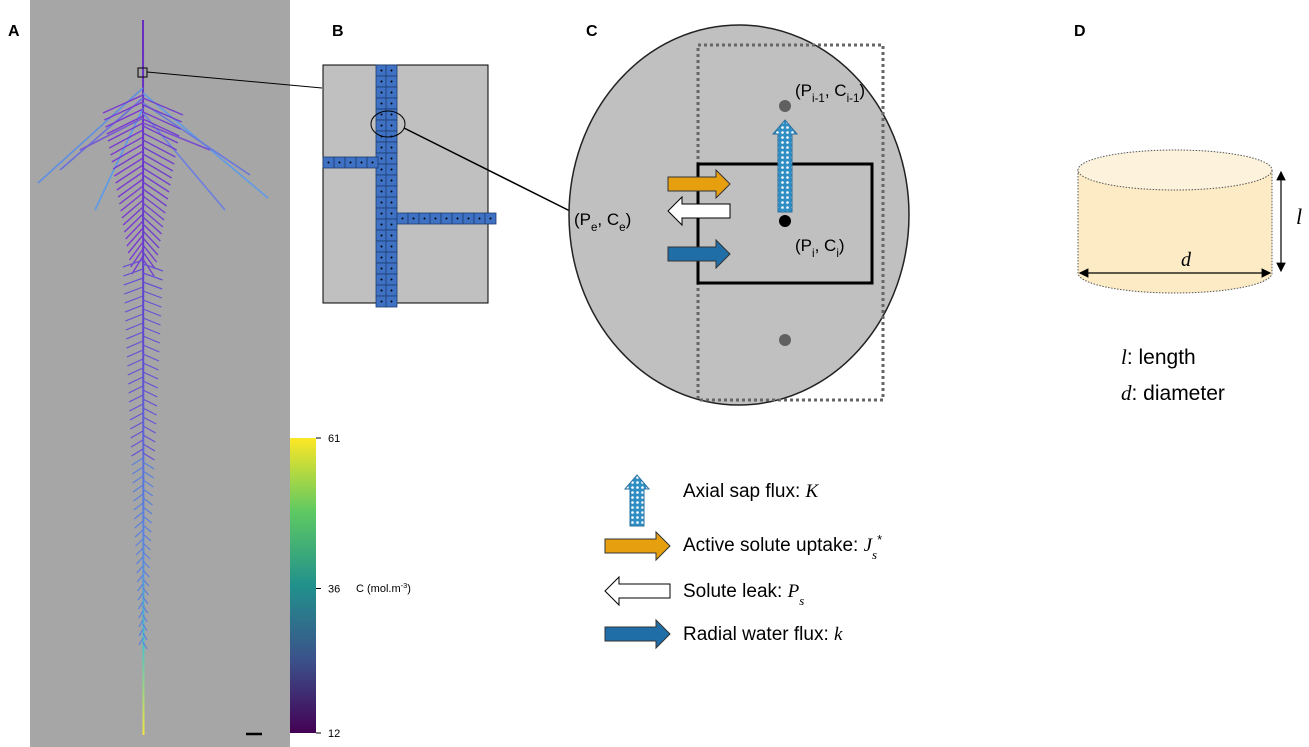 The height and width of the screenshot is (747, 1309). I want to click on text-segment: (P, so click(803, 245).